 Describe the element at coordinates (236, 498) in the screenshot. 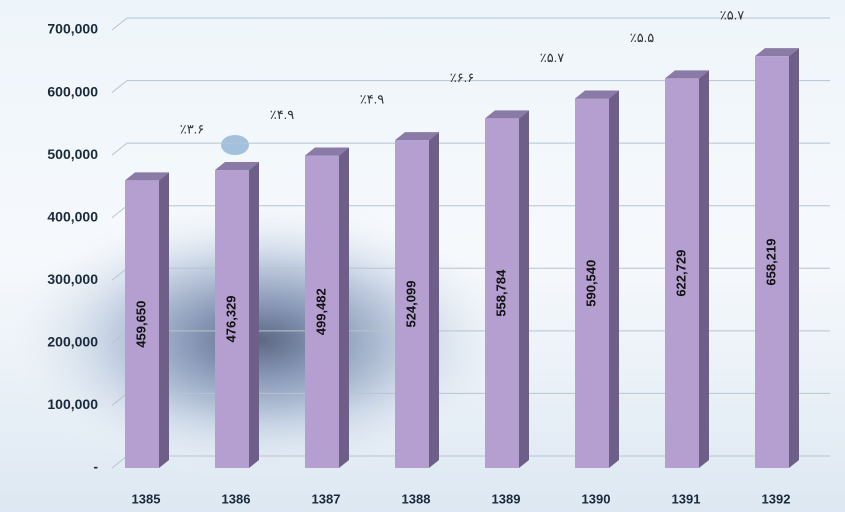

I see `x-tick-label: 1386` at that location.